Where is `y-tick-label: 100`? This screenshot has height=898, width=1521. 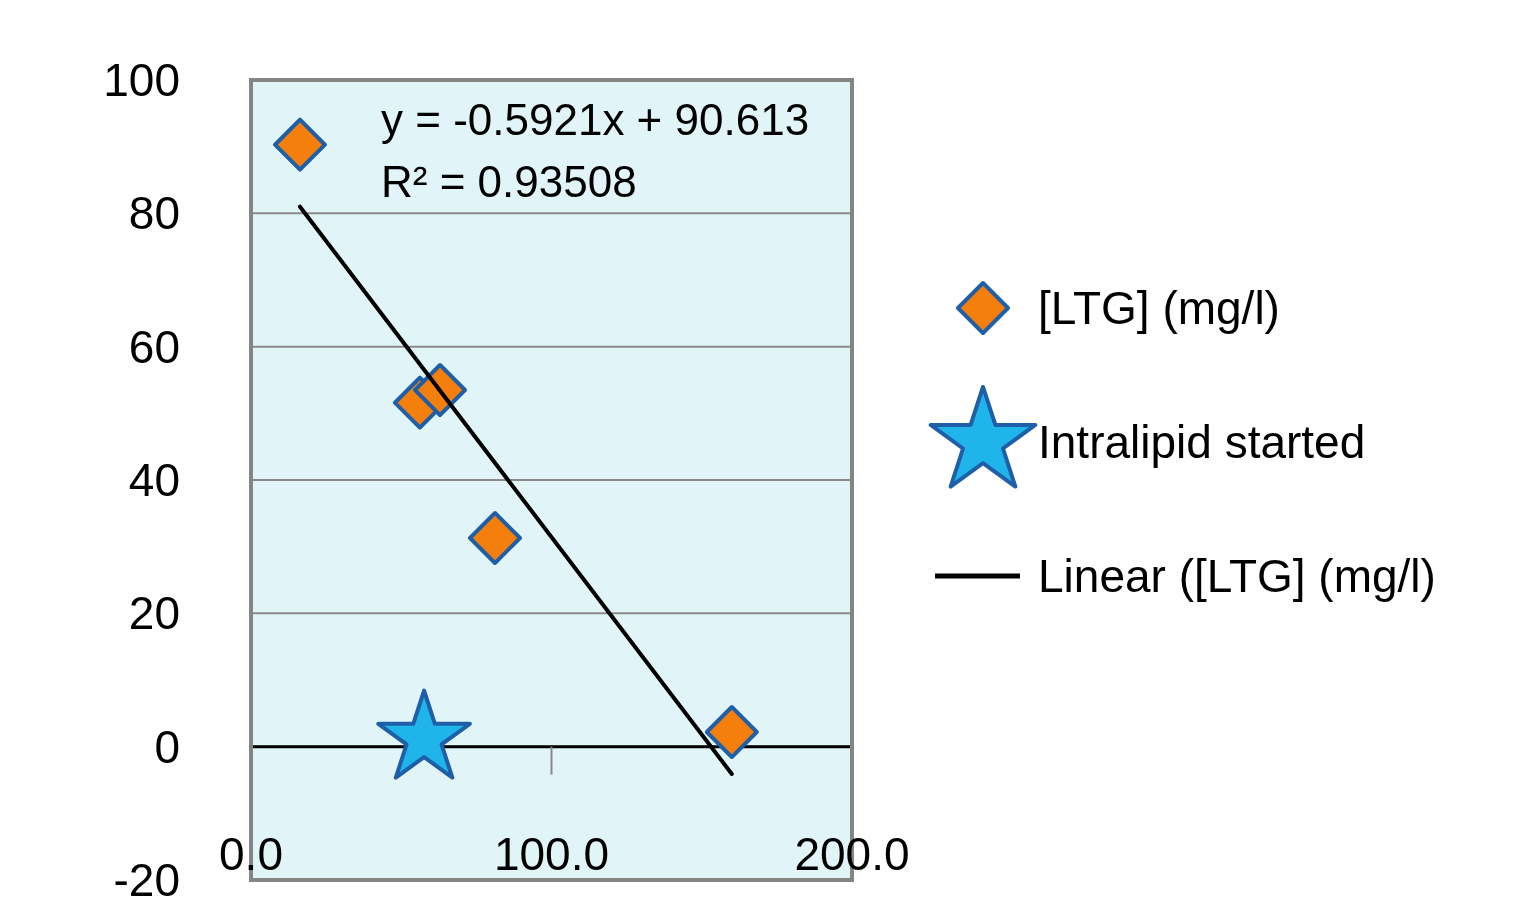
y-tick-label: 100 is located at coordinates (141, 80).